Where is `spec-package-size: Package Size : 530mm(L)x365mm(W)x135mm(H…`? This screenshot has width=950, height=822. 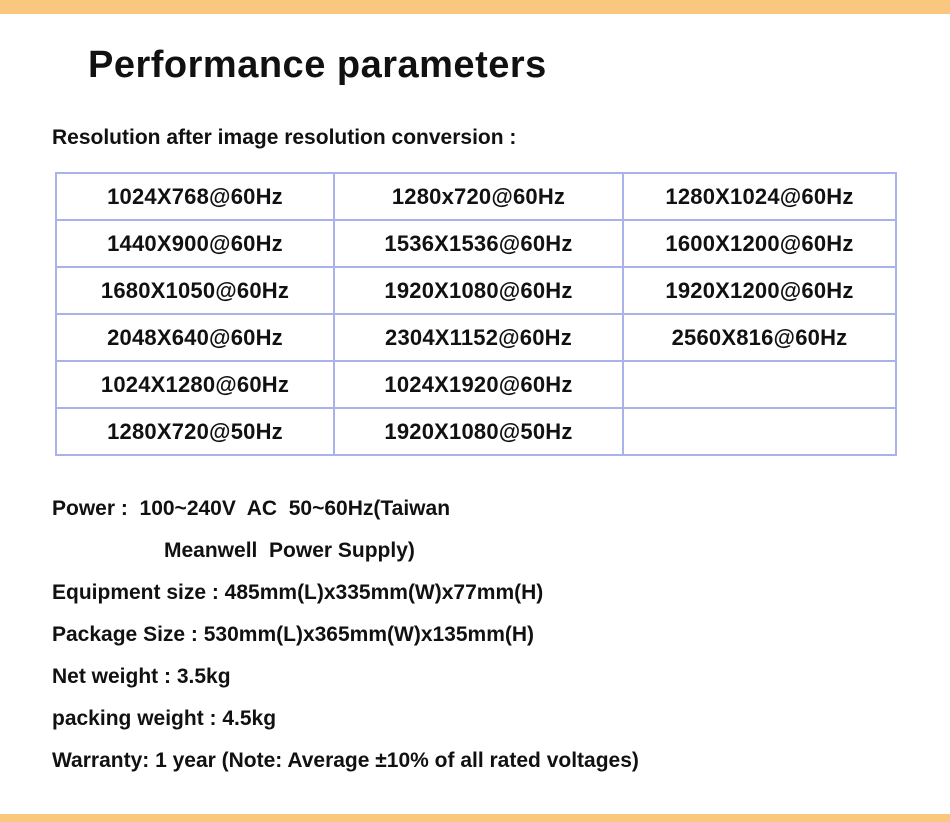
spec-package-size: Package Size : 530mm(L)x365mm(W)x135mm(H… is located at coordinates (293, 634).